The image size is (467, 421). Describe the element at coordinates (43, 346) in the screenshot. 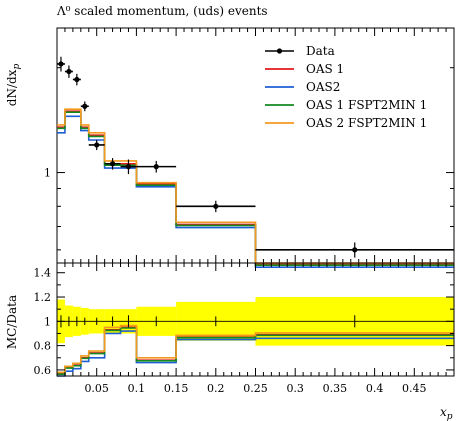

I see `ratio-y-tick-label: 0.8` at that location.